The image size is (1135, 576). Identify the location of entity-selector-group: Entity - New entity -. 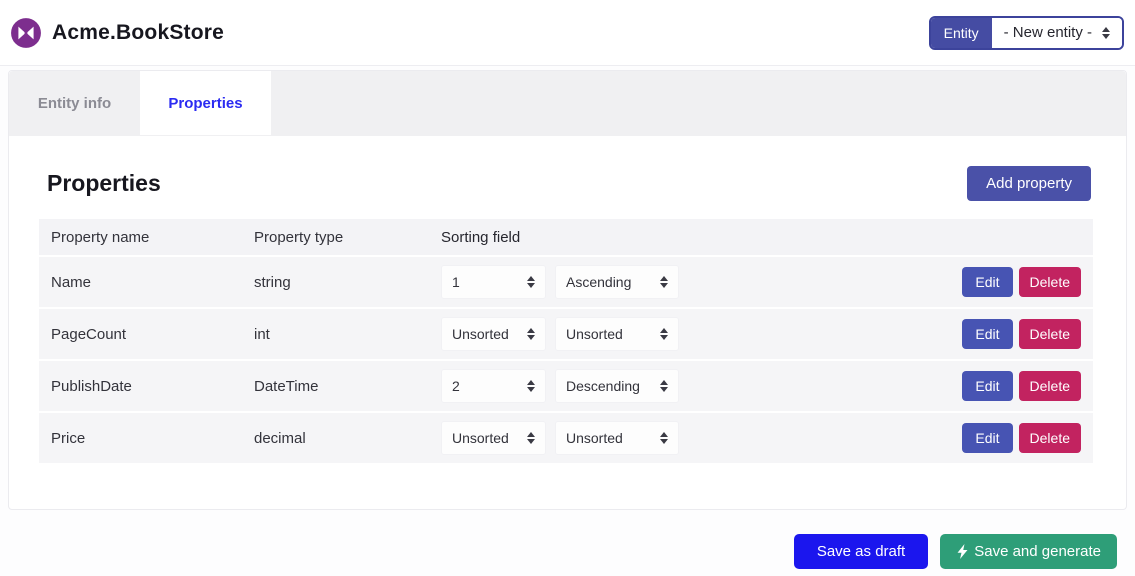
(1026, 32).